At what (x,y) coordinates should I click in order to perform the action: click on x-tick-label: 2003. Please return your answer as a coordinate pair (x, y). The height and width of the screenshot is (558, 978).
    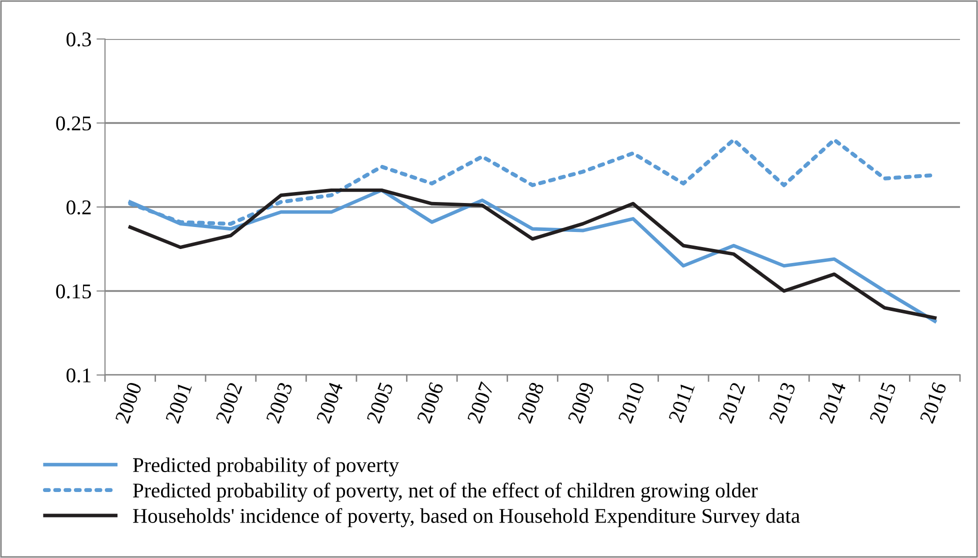
    Looking at the image, I should click on (279, 403).